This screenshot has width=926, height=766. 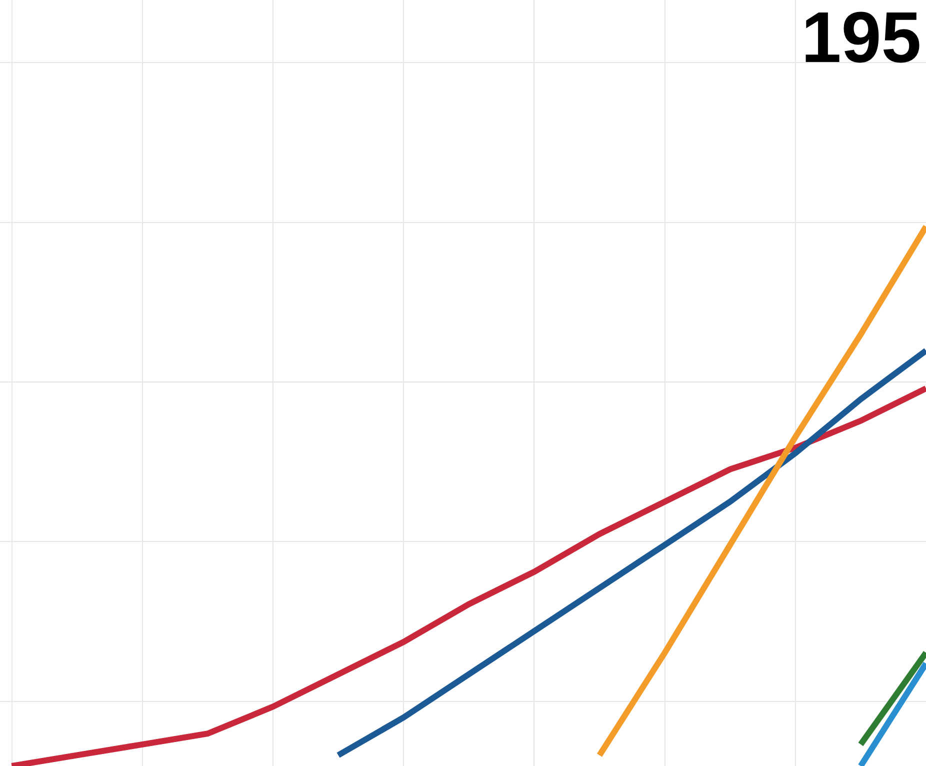 What do you see at coordinates (861, 39) in the screenshot?
I see `chart-title: 195` at bounding box center [861, 39].